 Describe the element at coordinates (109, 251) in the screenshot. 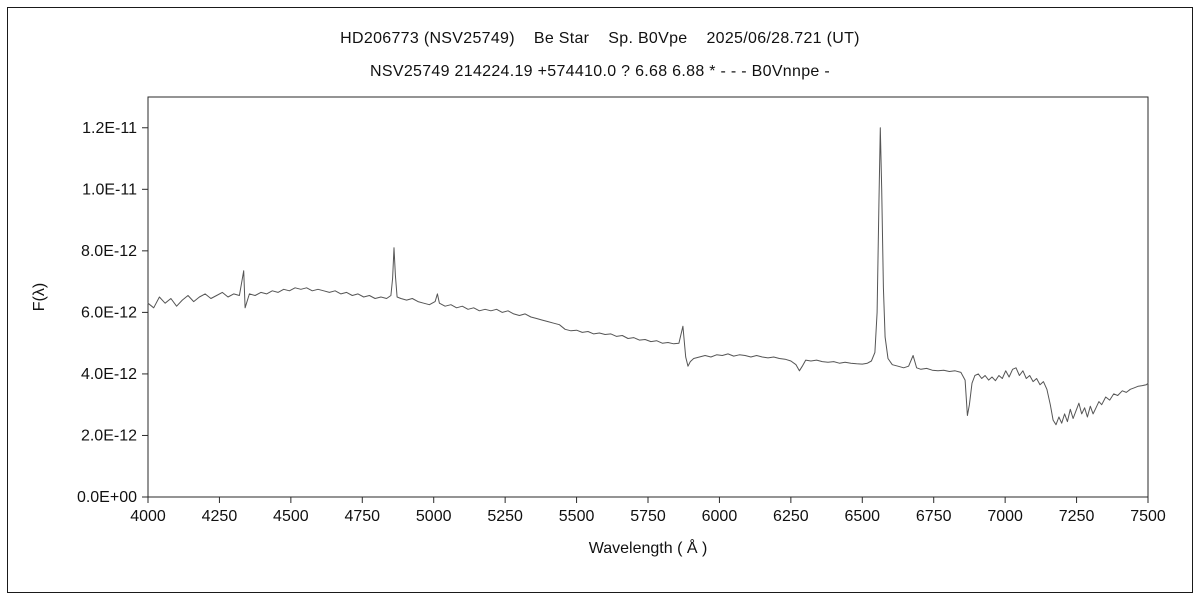

I see `y-tick-label: 8.0E-12` at that location.